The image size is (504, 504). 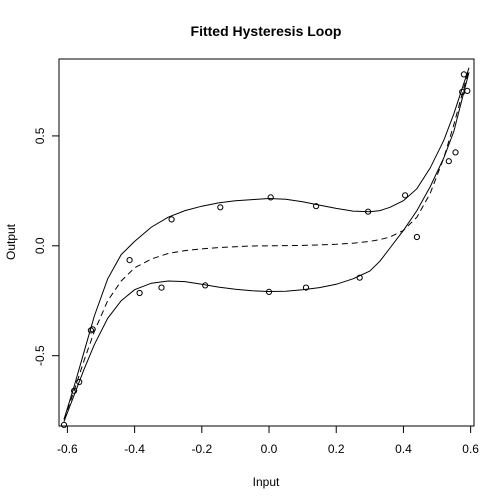 What do you see at coordinates (268, 440) in the screenshot?
I see `x-axis: -0.6 -0.4 -0.2 0.0 0.2 0.4 0.6` at bounding box center [268, 440].